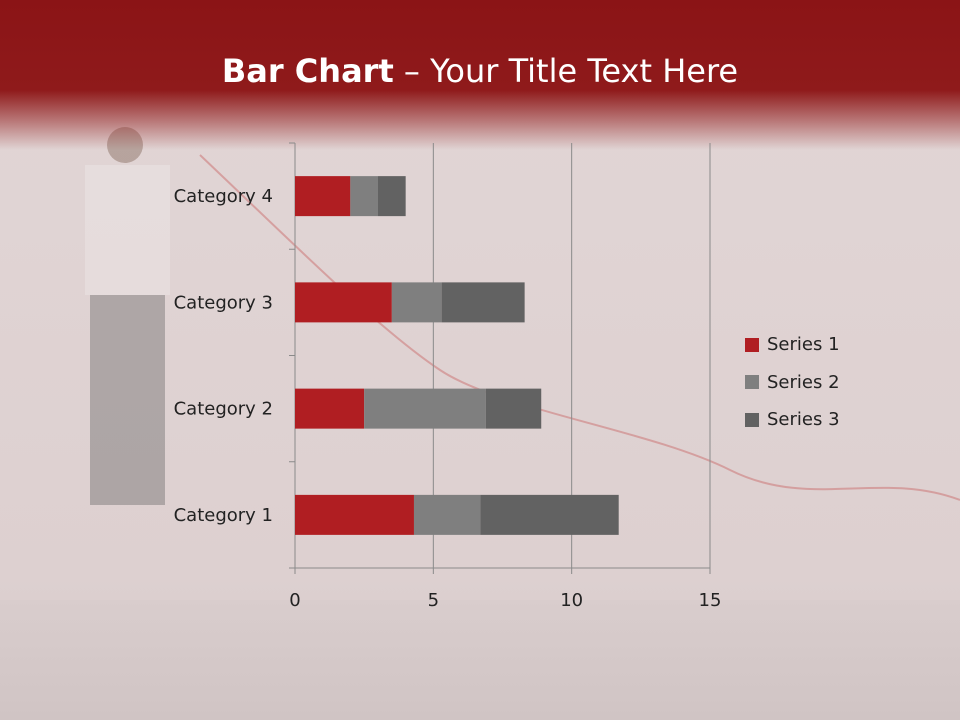 The width and height of the screenshot is (960, 720). What do you see at coordinates (710, 600) in the screenshot?
I see `x-tick-label: 15` at bounding box center [710, 600].